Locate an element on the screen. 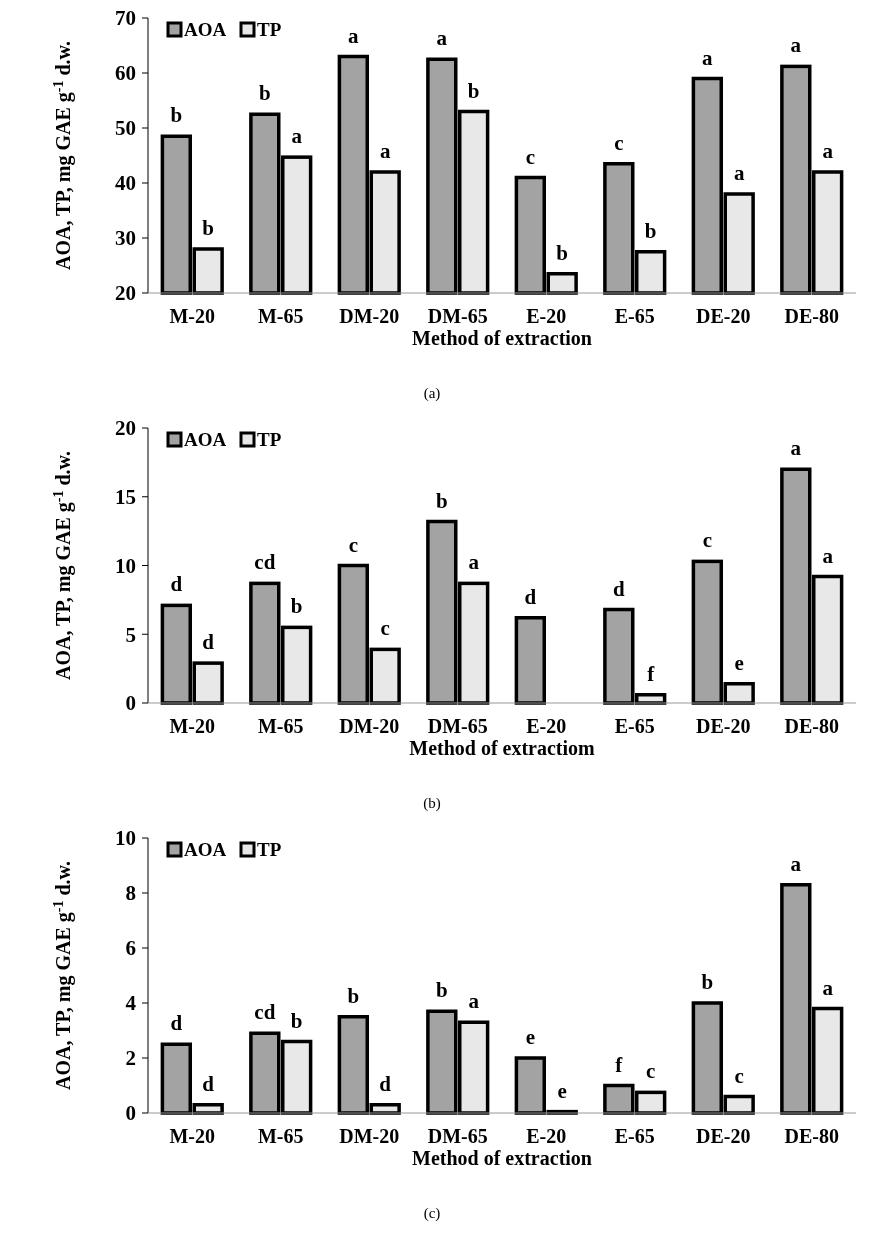 The width and height of the screenshot is (876, 1247). y-tick-label: 40 is located at coordinates (125, 183).